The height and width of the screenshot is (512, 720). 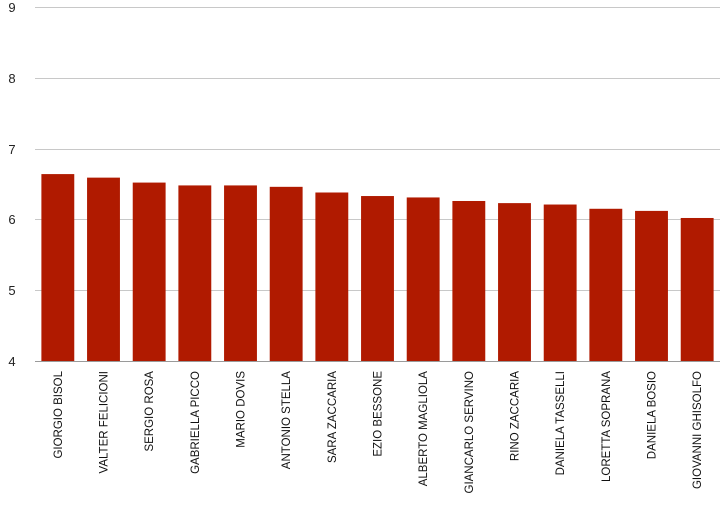 What do you see at coordinates (11, 361) in the screenshot?
I see `y-tick-label: 4` at bounding box center [11, 361].